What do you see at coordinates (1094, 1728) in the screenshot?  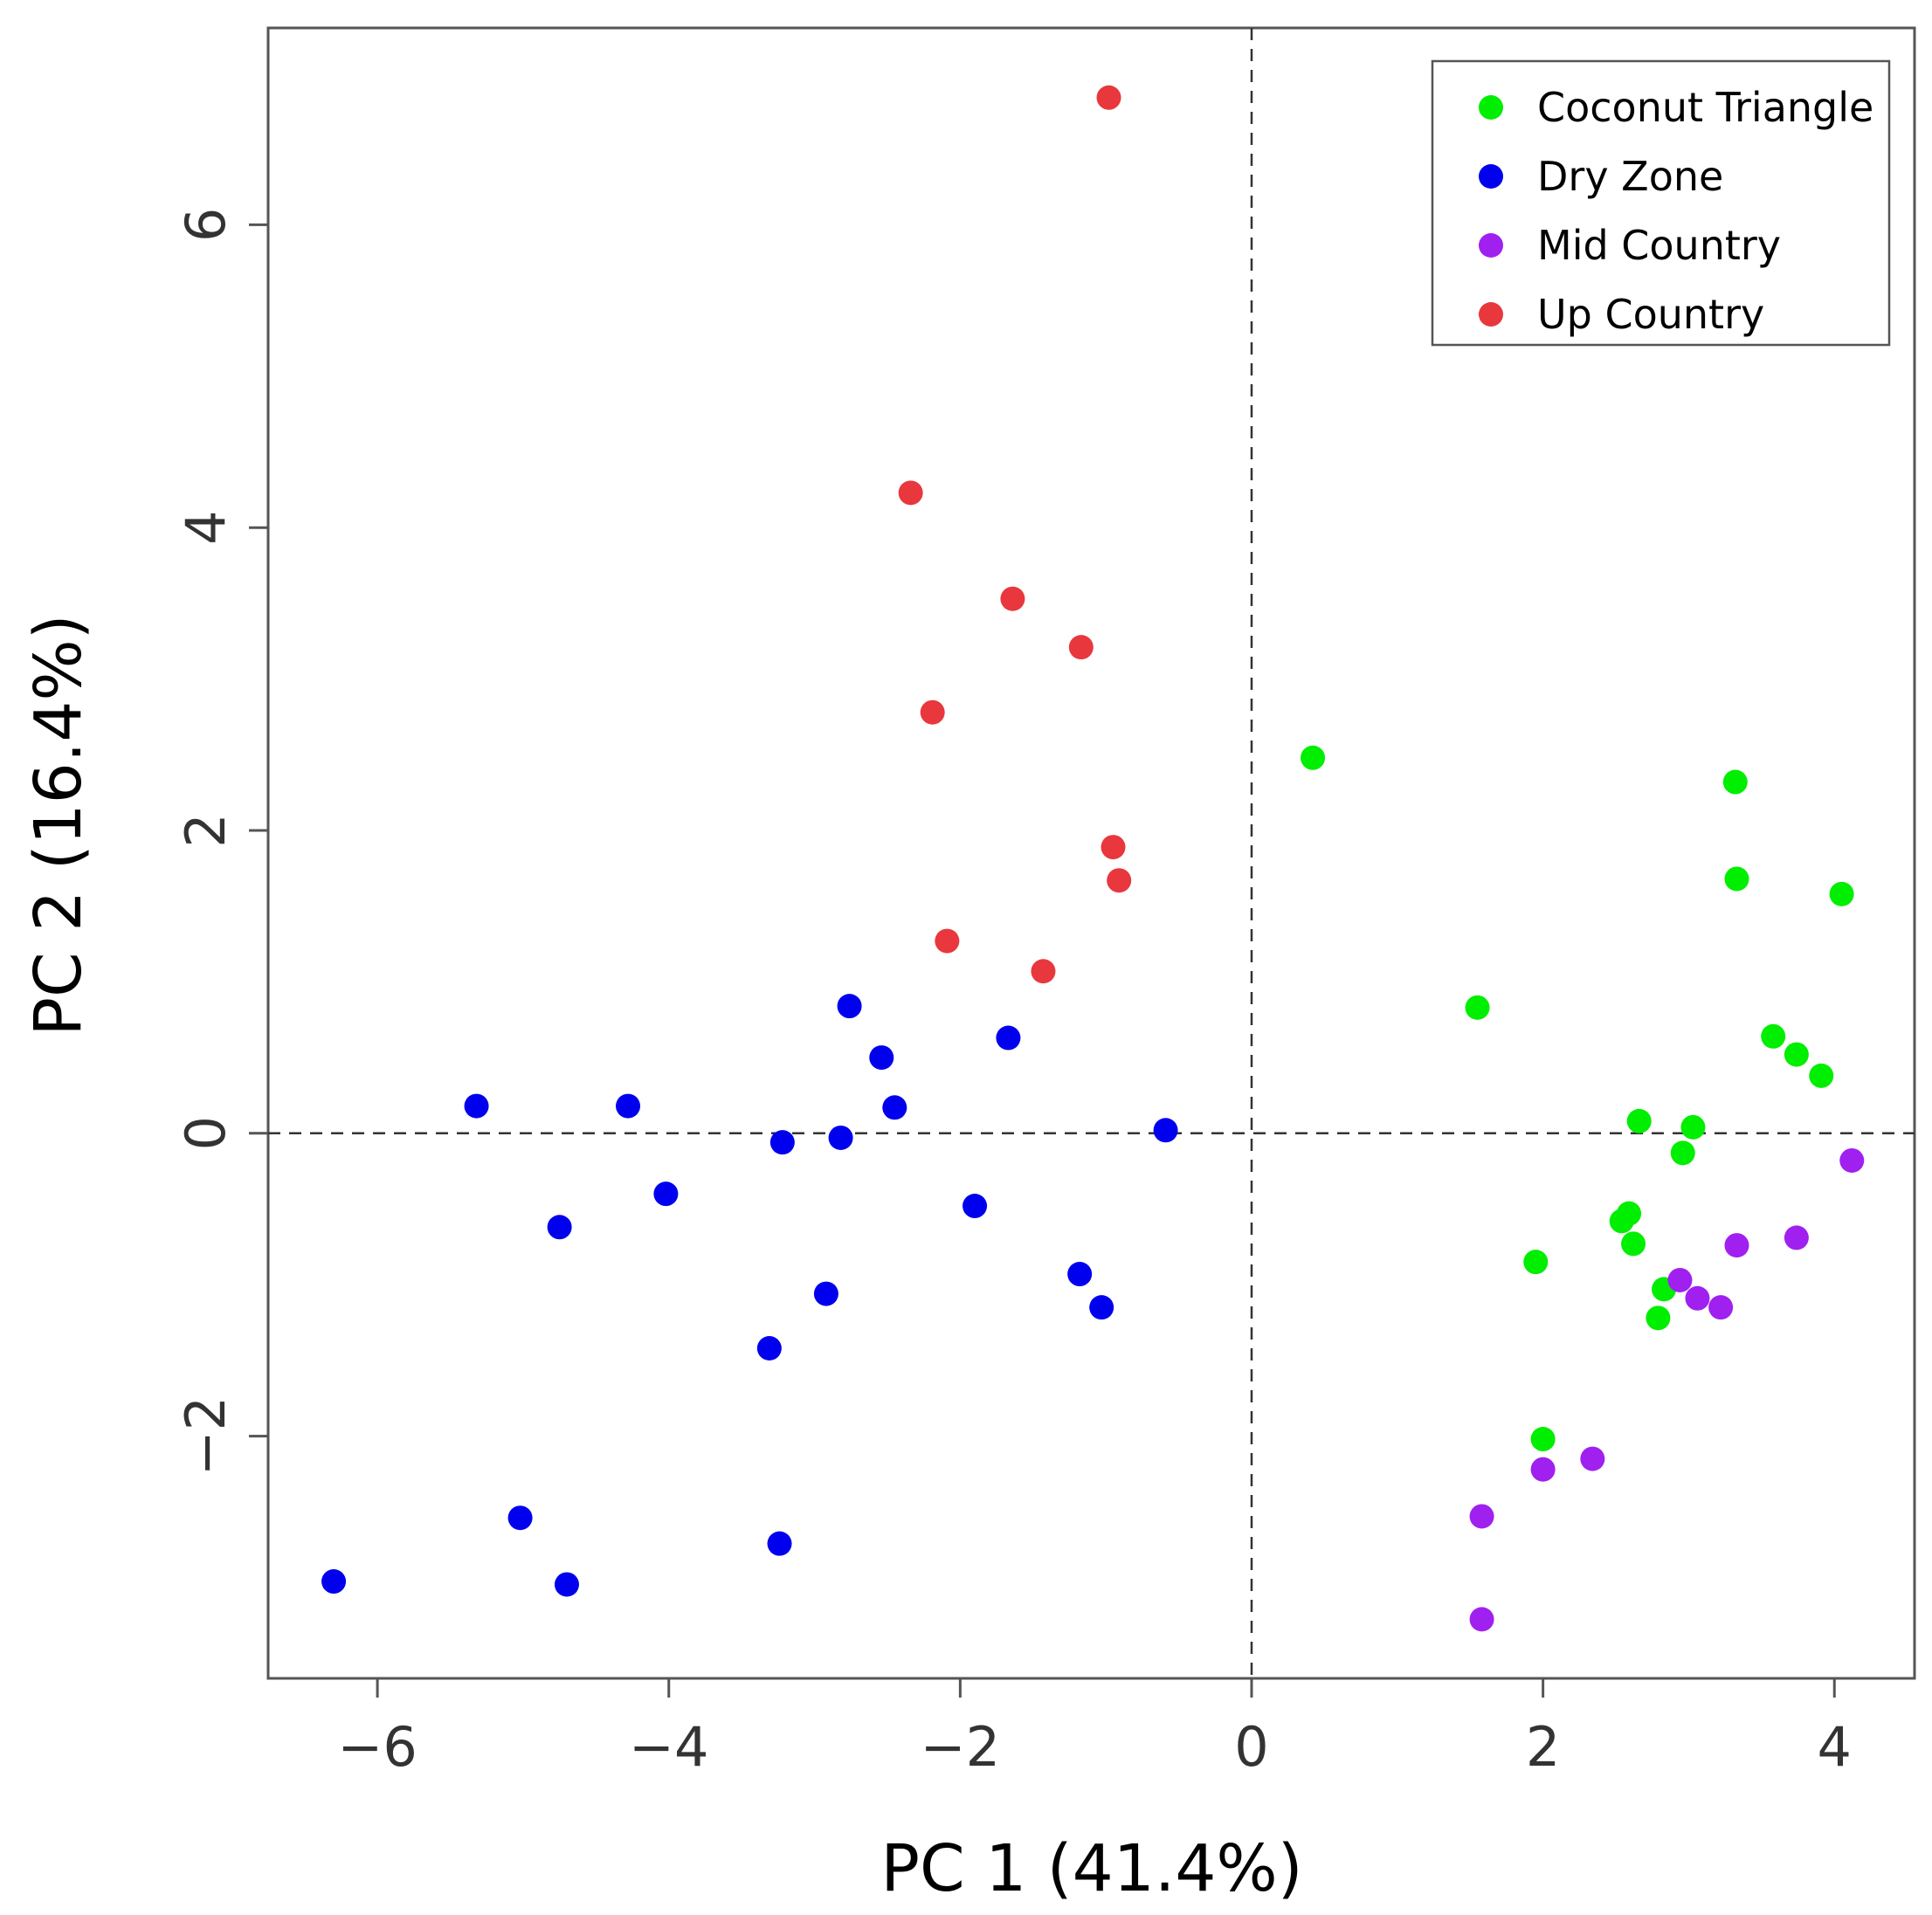 I see `x-axis: −6 −4 −2 0 2 4` at bounding box center [1094, 1728].